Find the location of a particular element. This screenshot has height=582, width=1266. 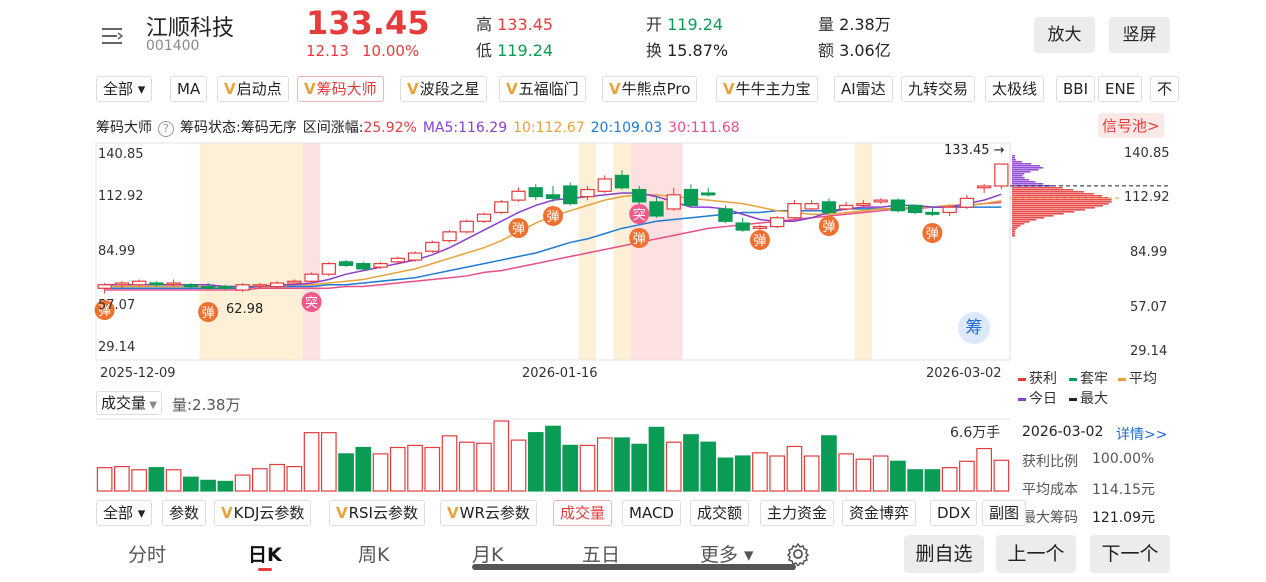

indicator-tab: V牛熊点Pro is located at coordinates (650, 89).